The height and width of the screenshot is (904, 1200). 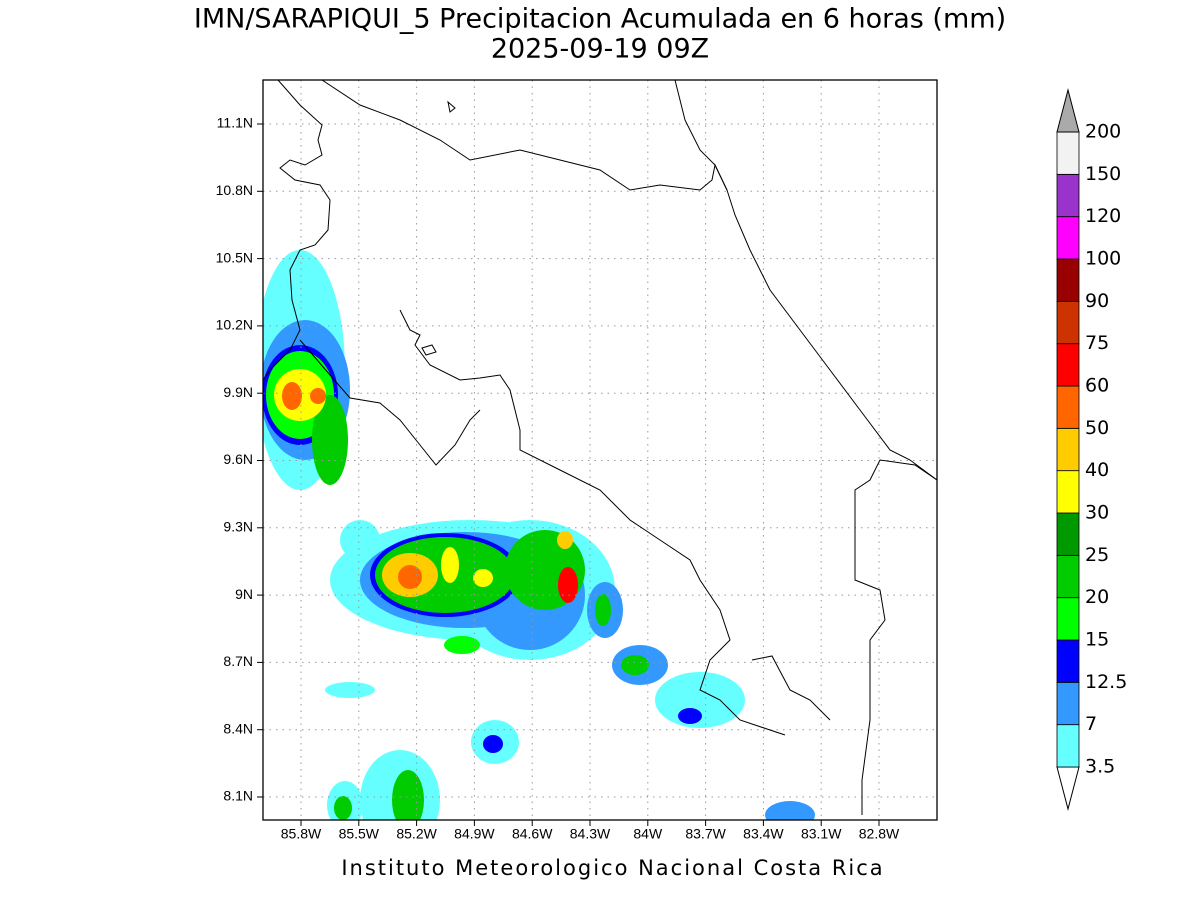 What do you see at coordinates (1103, 132) in the screenshot?
I see `colorbar-label: 200` at bounding box center [1103, 132].